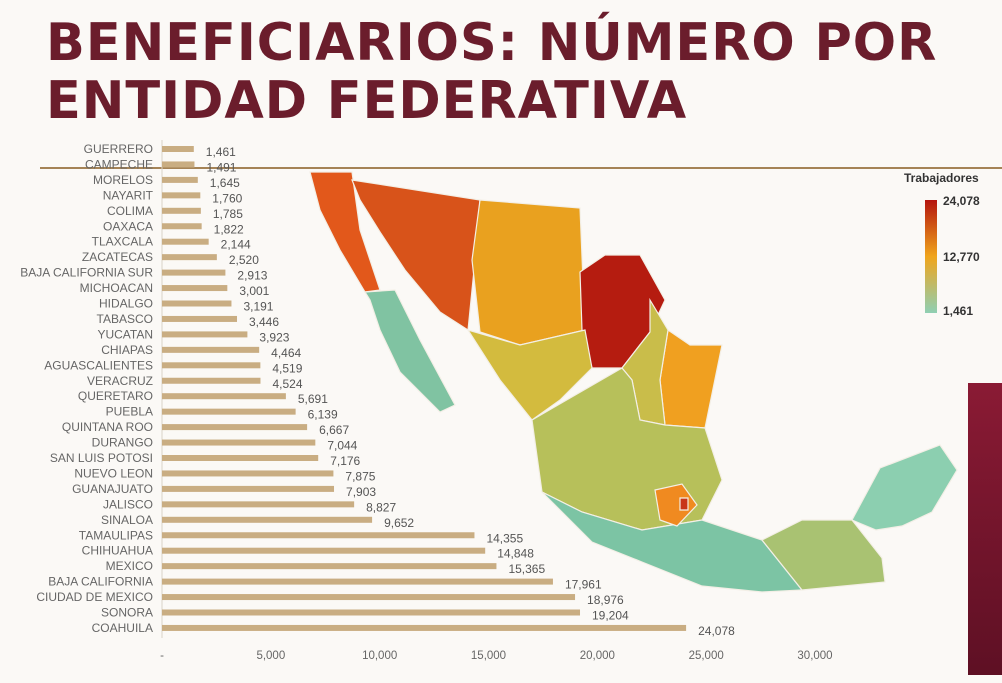 This screenshot has width=1002, height=683. I want to click on legend-title: Trabajadores, so click(941, 178).